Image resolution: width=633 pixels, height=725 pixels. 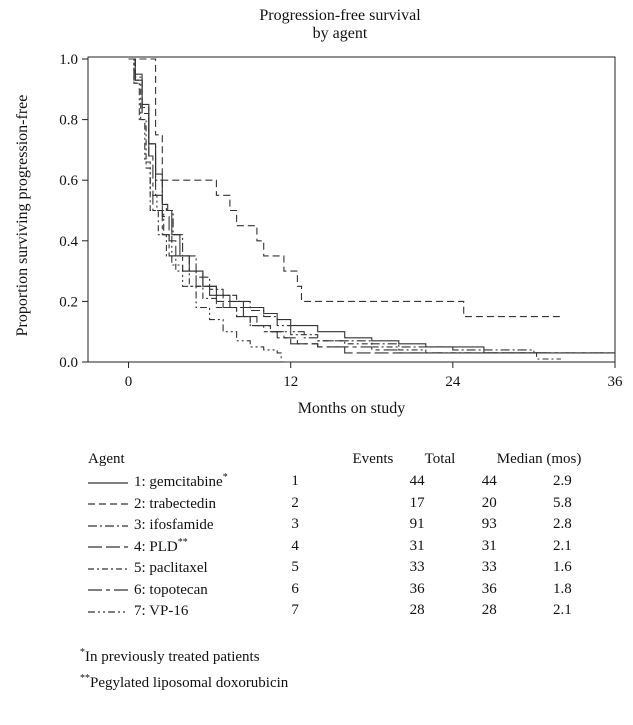 What do you see at coordinates (358, 504) in the screenshot?
I see `table-row: 2: trabectedin 2 17 20 5.8` at bounding box center [358, 504].